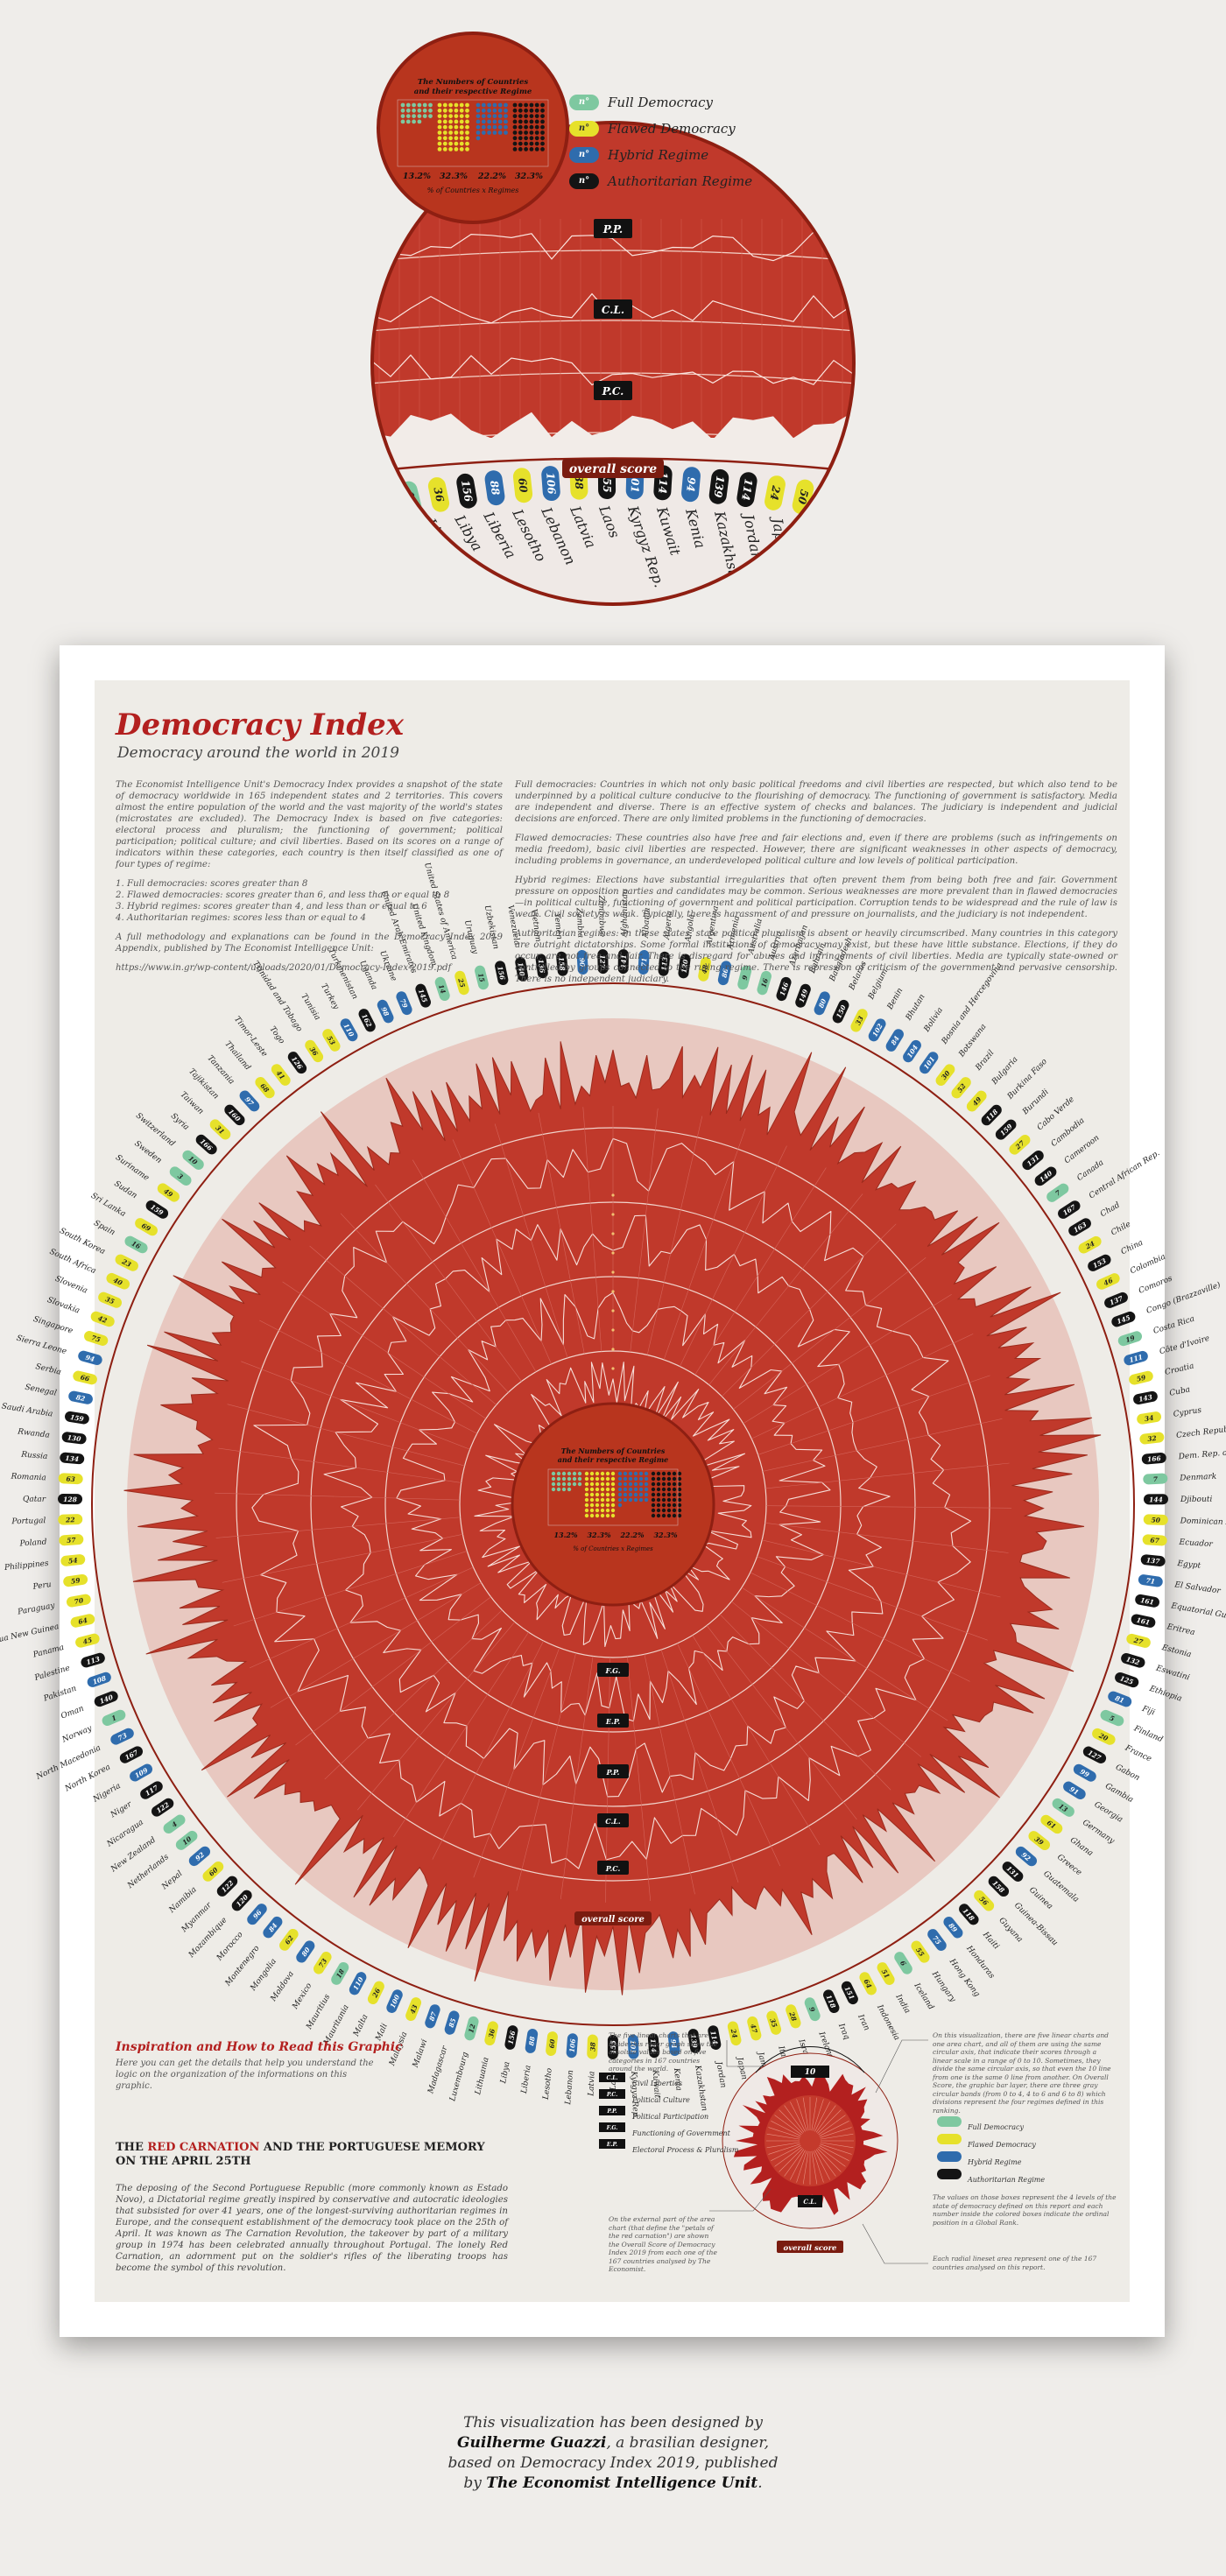 The image size is (1226, 2576). I want to click on country-name-group: Kenia, so click(677, 2078).